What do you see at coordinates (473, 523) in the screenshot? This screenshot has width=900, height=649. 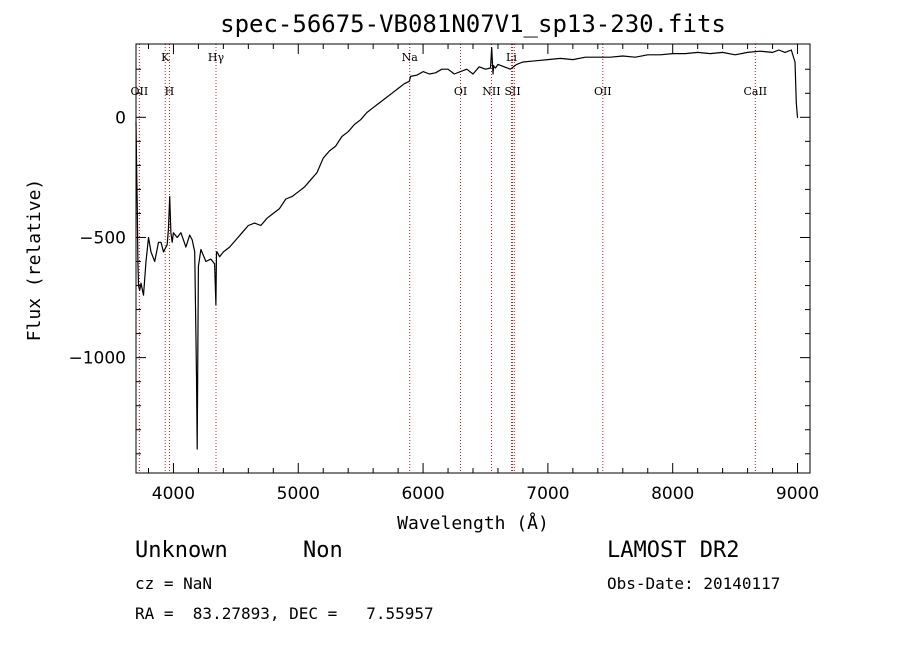 I see `x-axis-label: Wavelength (Å)` at bounding box center [473, 523].